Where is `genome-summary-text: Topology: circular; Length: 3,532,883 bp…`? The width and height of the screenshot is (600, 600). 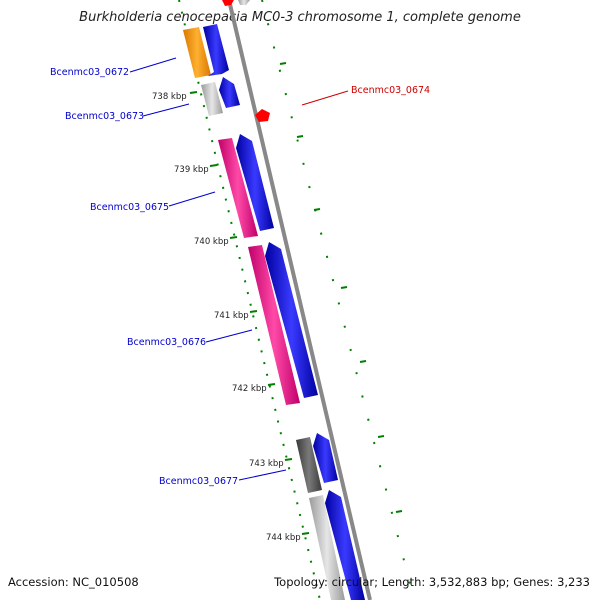
genome-summary-text: Topology: circular; Length: 3,532,883 bp… is located at coordinates (432, 582).